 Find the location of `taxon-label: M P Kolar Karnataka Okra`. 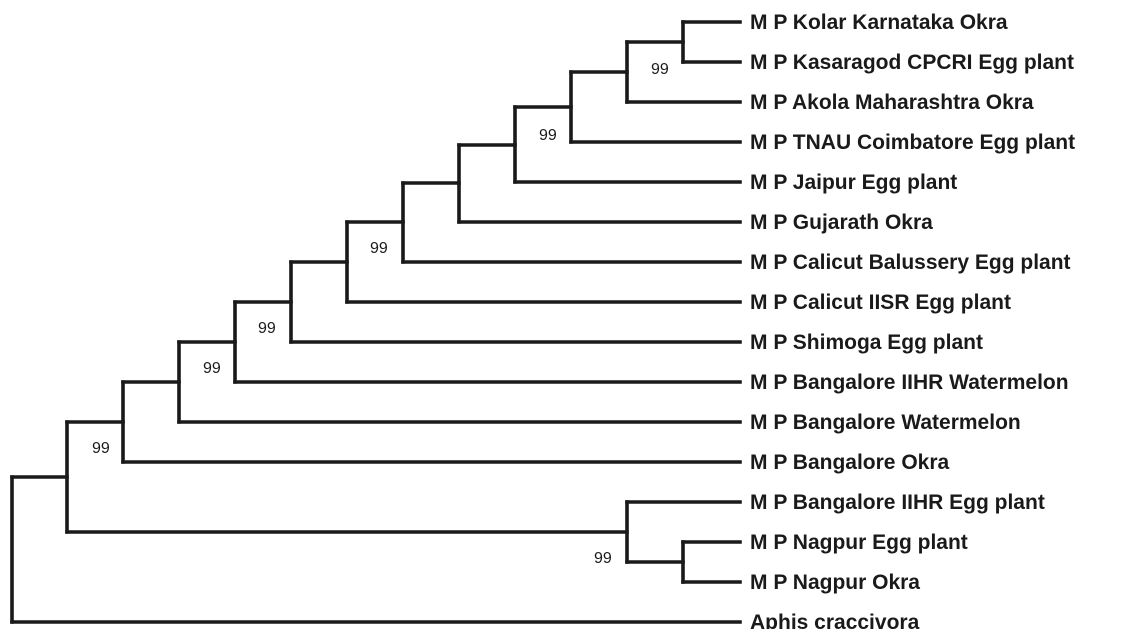

taxon-label: M P Kolar Karnataka Okra is located at coordinates (879, 22).